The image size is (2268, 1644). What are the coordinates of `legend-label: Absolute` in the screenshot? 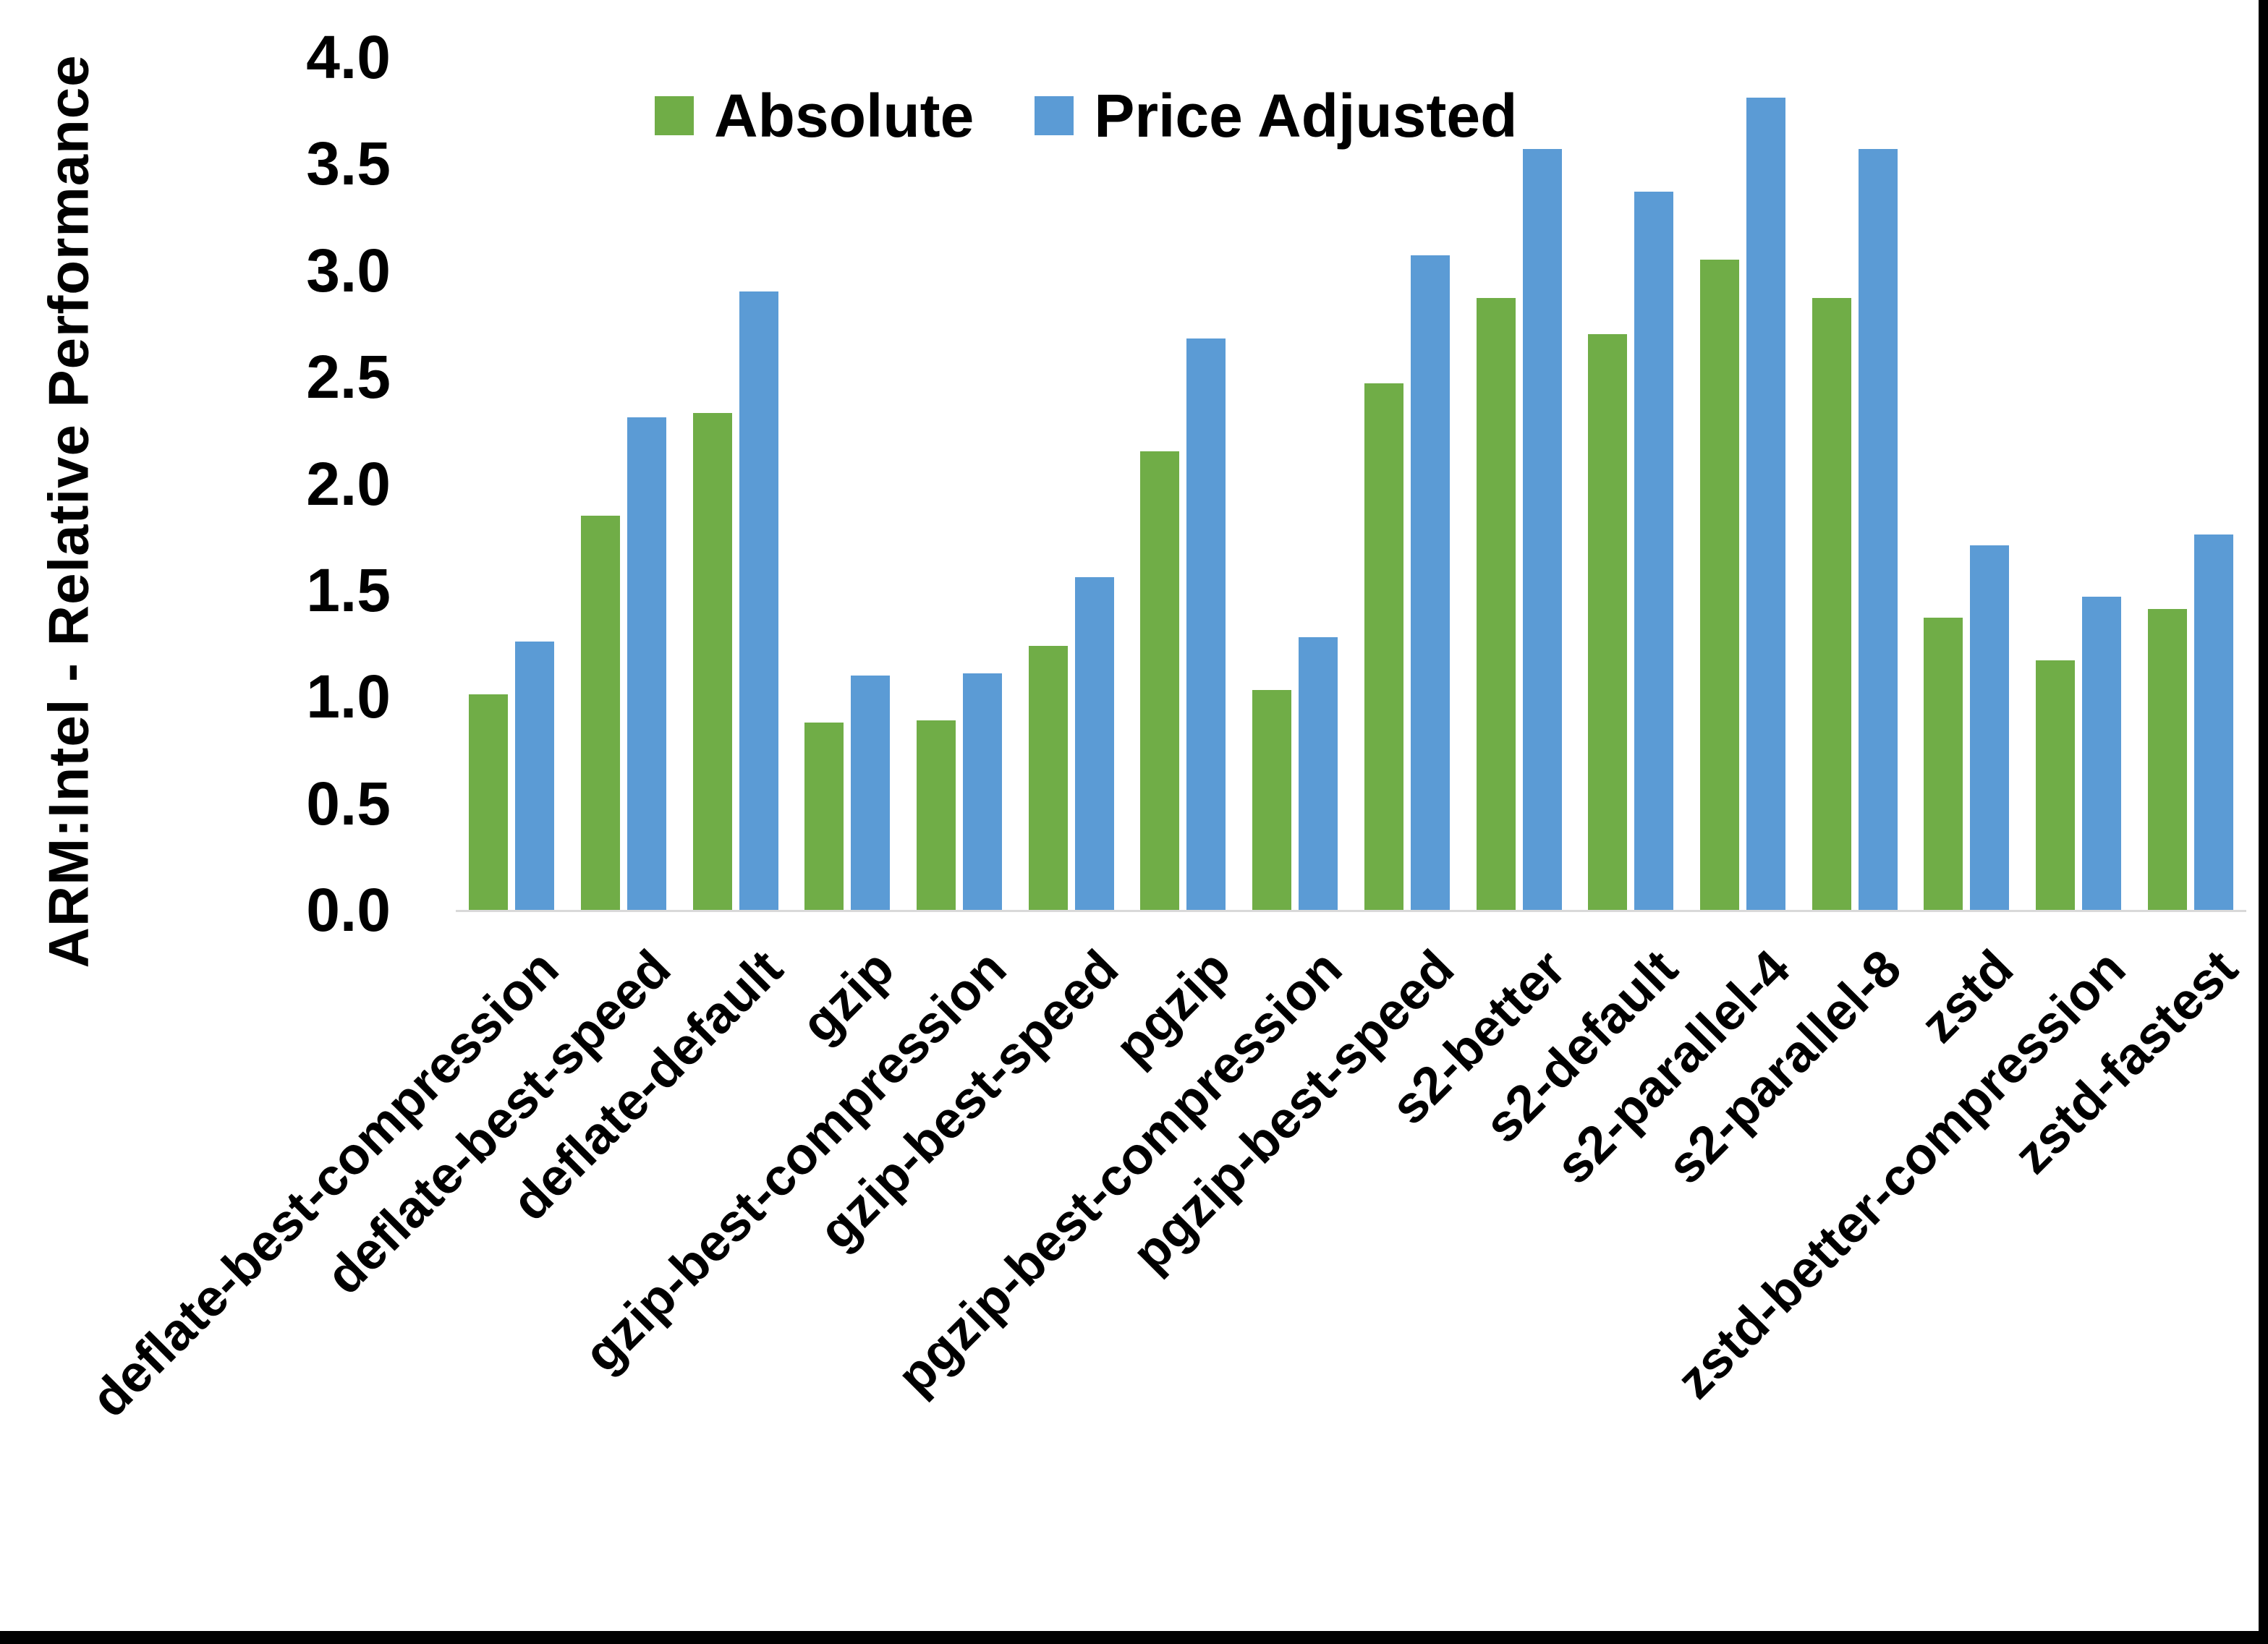 It's located at (844, 116).